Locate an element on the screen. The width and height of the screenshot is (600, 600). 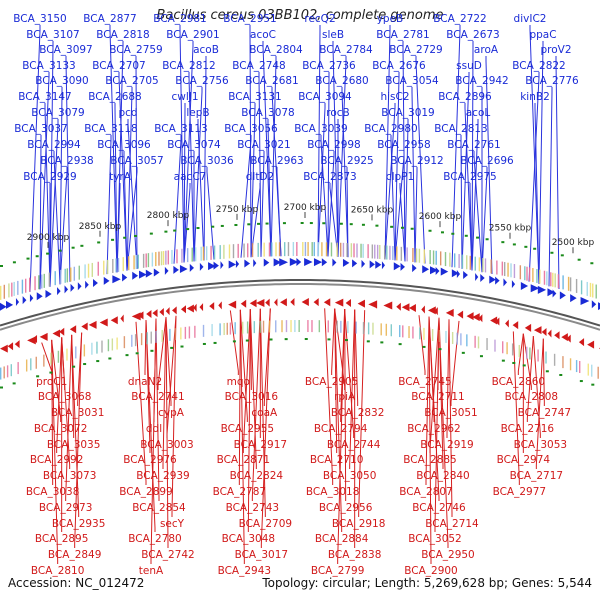
forward-gene-label: BCA_3090 is located at coordinates (62, 81).